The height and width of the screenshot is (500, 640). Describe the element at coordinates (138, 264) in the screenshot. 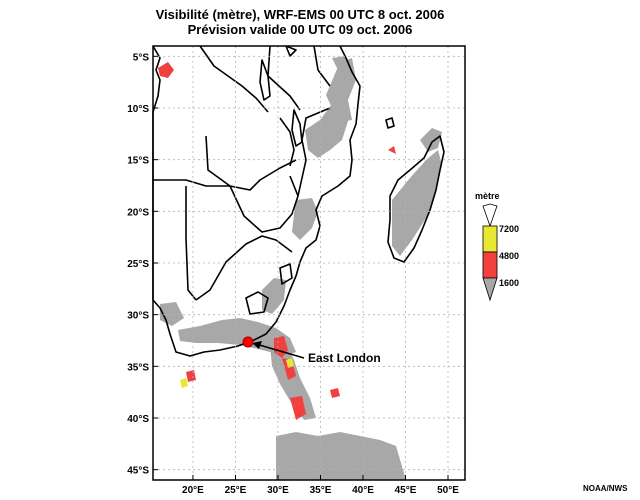

I see `tick-label-lat: 25°S` at that location.